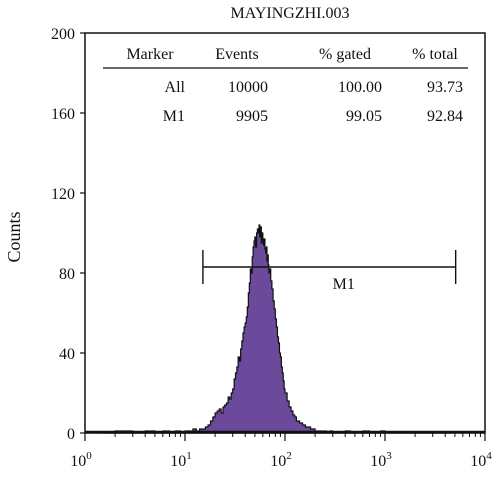  What do you see at coordinates (290, 13) in the screenshot?
I see `chart-title: MAYINGZHI.003` at bounding box center [290, 13].